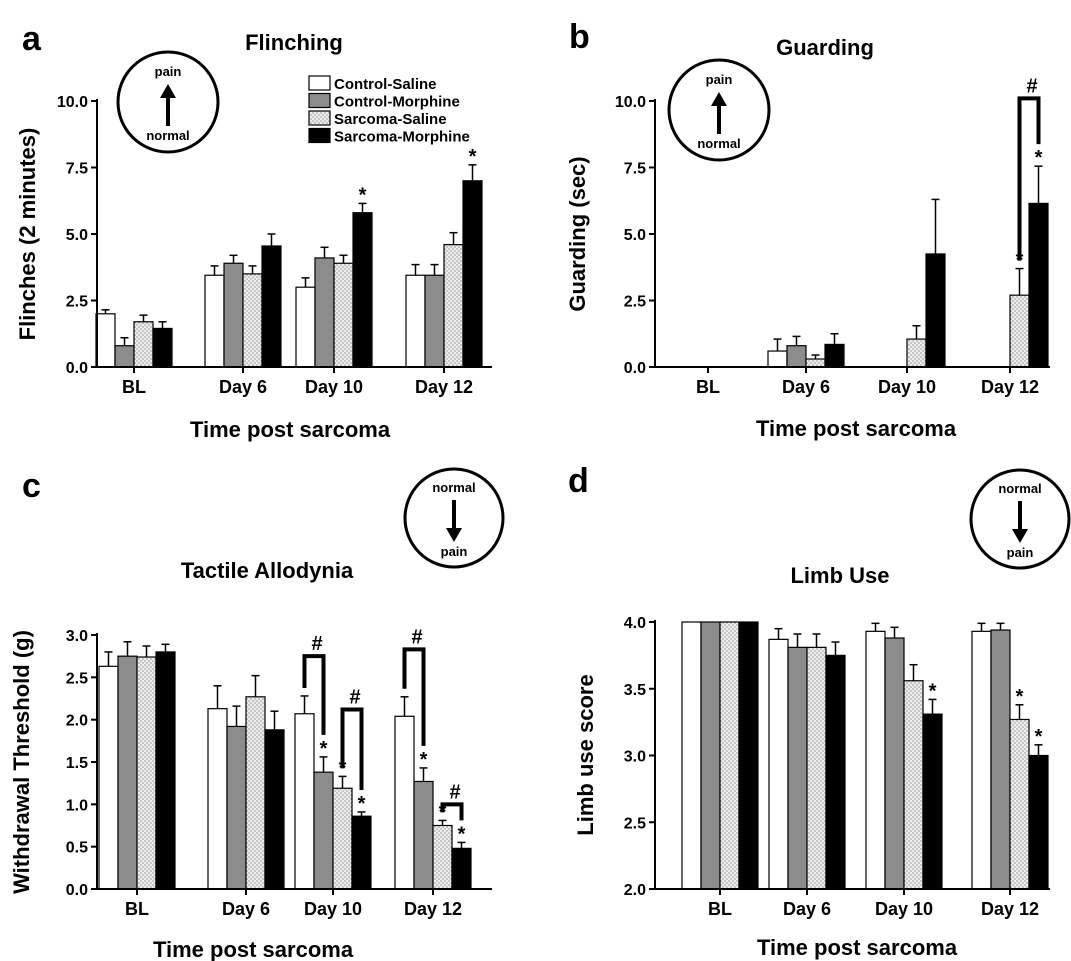 This screenshot has height=961, width=1071. I want to click on y-axis-label: Flinches (2 minutes), so click(27, 234).